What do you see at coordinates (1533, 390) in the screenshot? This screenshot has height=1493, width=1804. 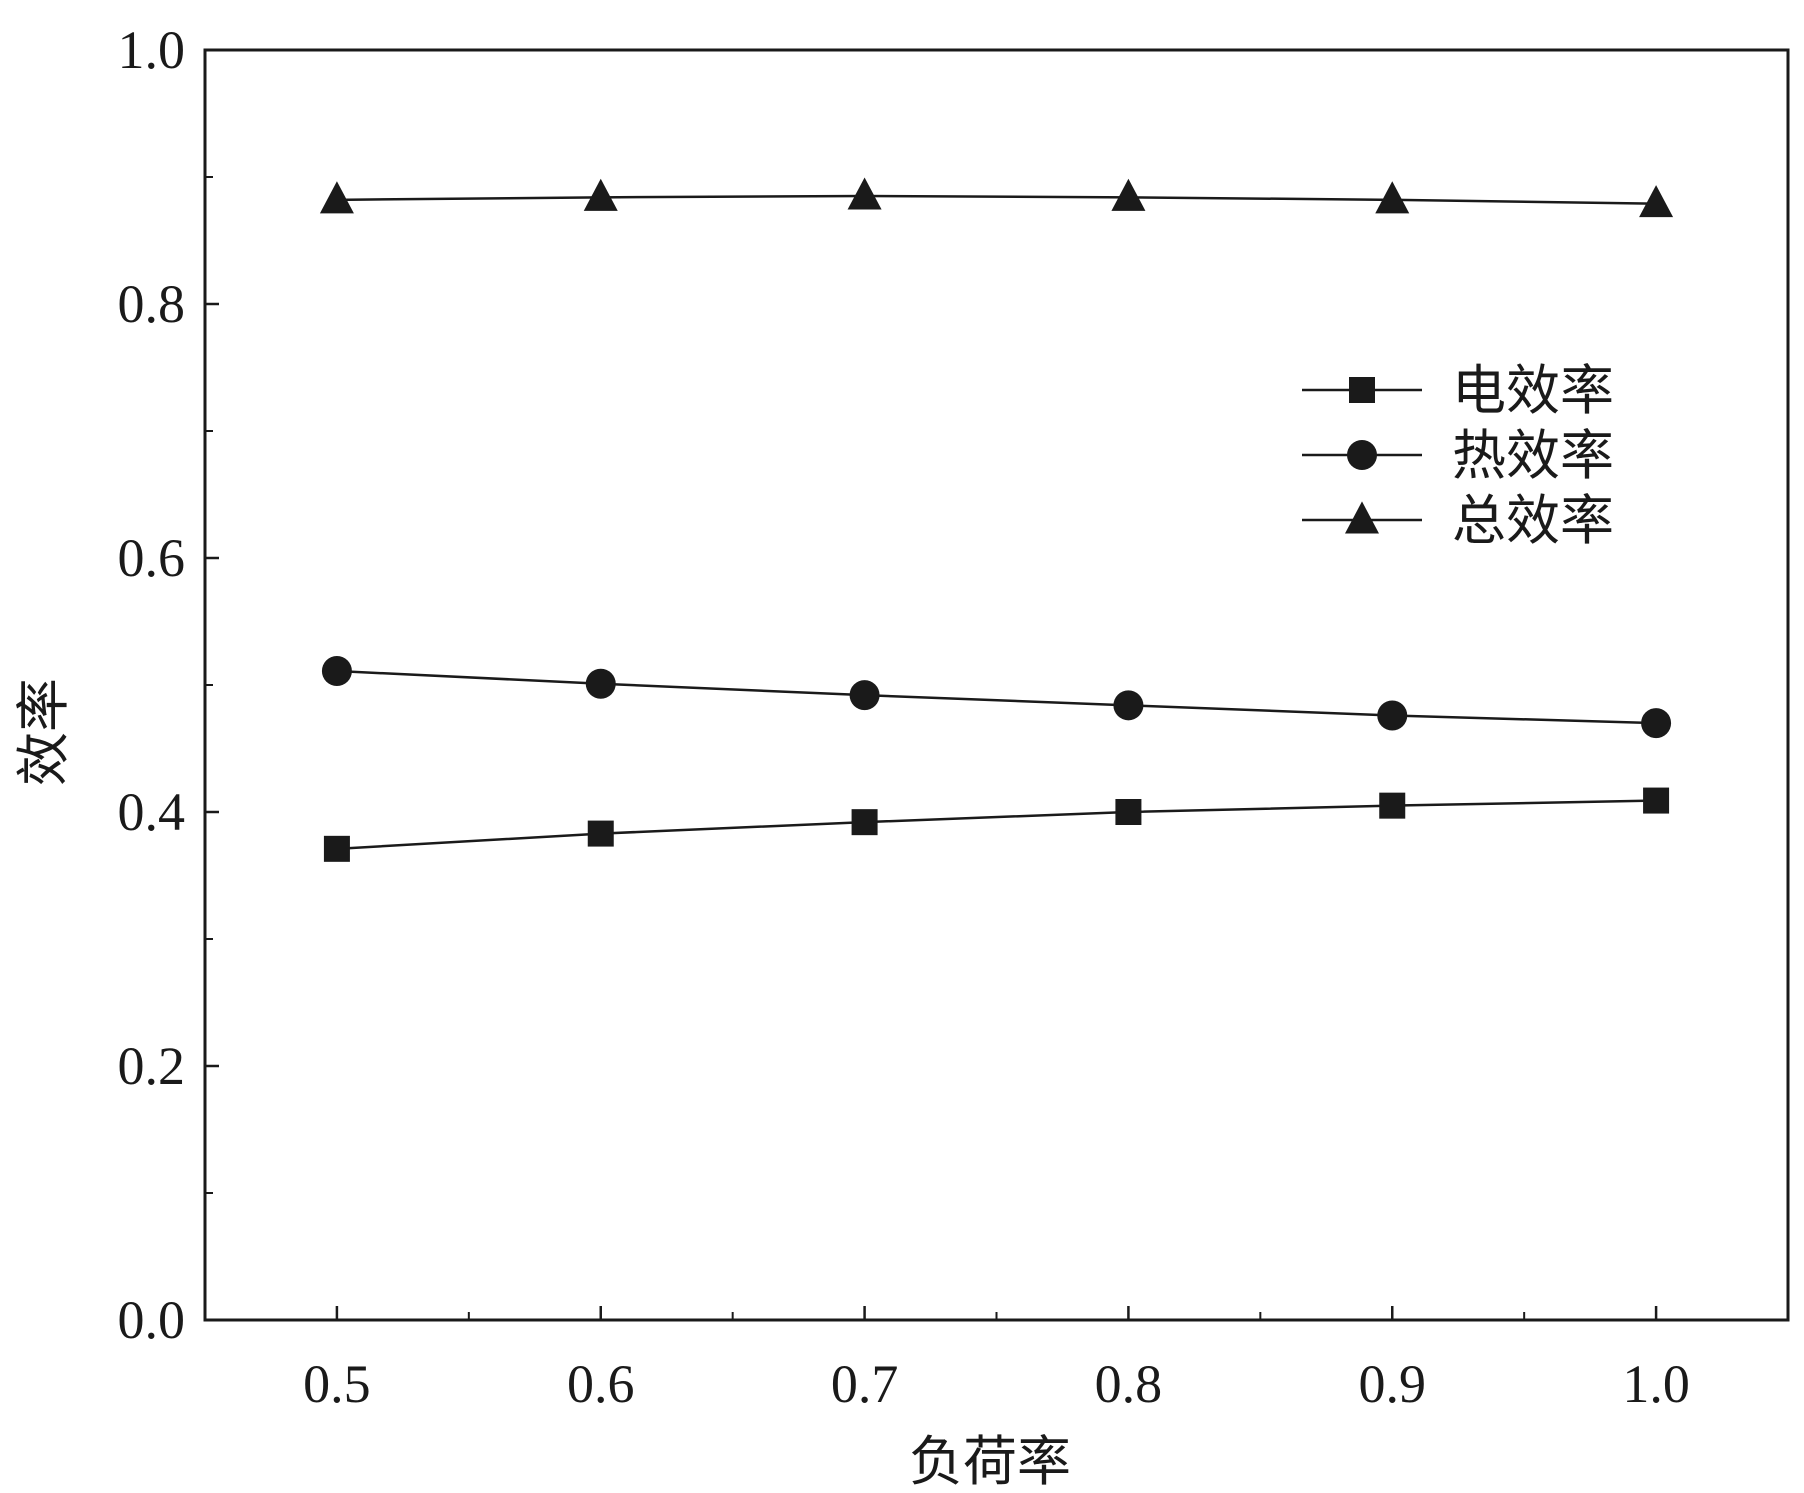 I see `legend-label: 电效率` at bounding box center [1533, 390].